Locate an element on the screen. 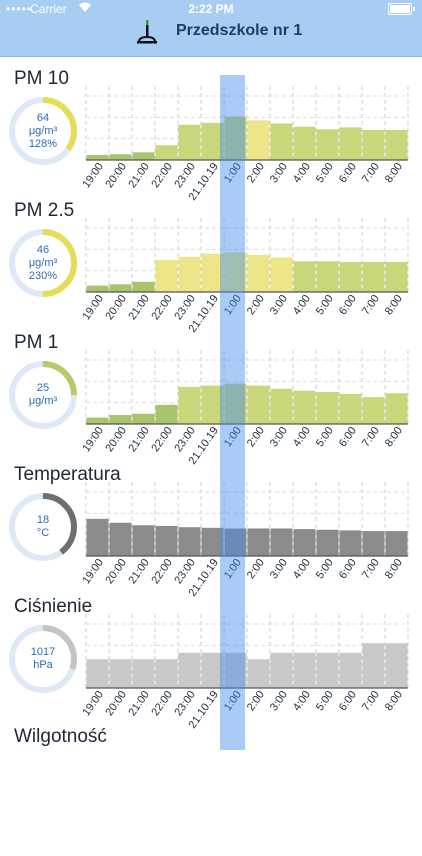 Image resolution: width=422 pixels, height=856 pixels. gauge-value: 1017 is located at coordinates (43, 652).